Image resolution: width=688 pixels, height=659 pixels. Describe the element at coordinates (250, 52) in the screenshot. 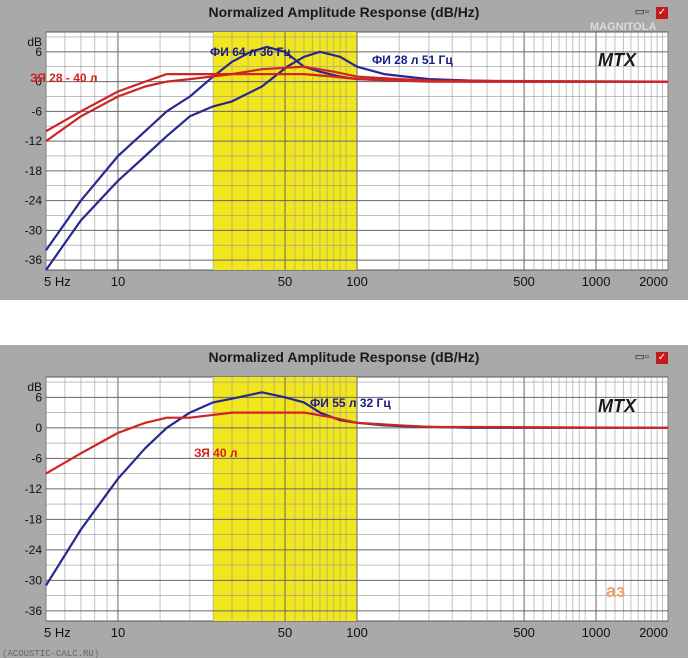

I see `series-annotation: ФИ 64 л 36 Гц` at that location.